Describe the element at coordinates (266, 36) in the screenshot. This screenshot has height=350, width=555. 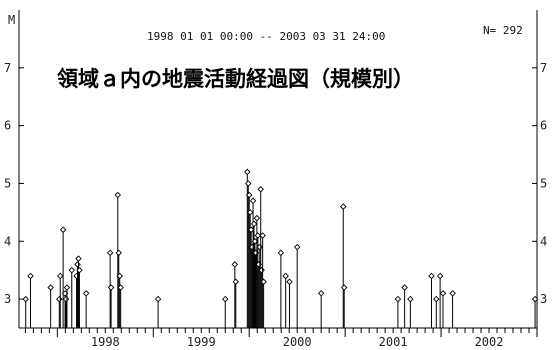
I see `period-label: 1998 01 01 00:00 -- 2003 03 31 24:00` at that location.